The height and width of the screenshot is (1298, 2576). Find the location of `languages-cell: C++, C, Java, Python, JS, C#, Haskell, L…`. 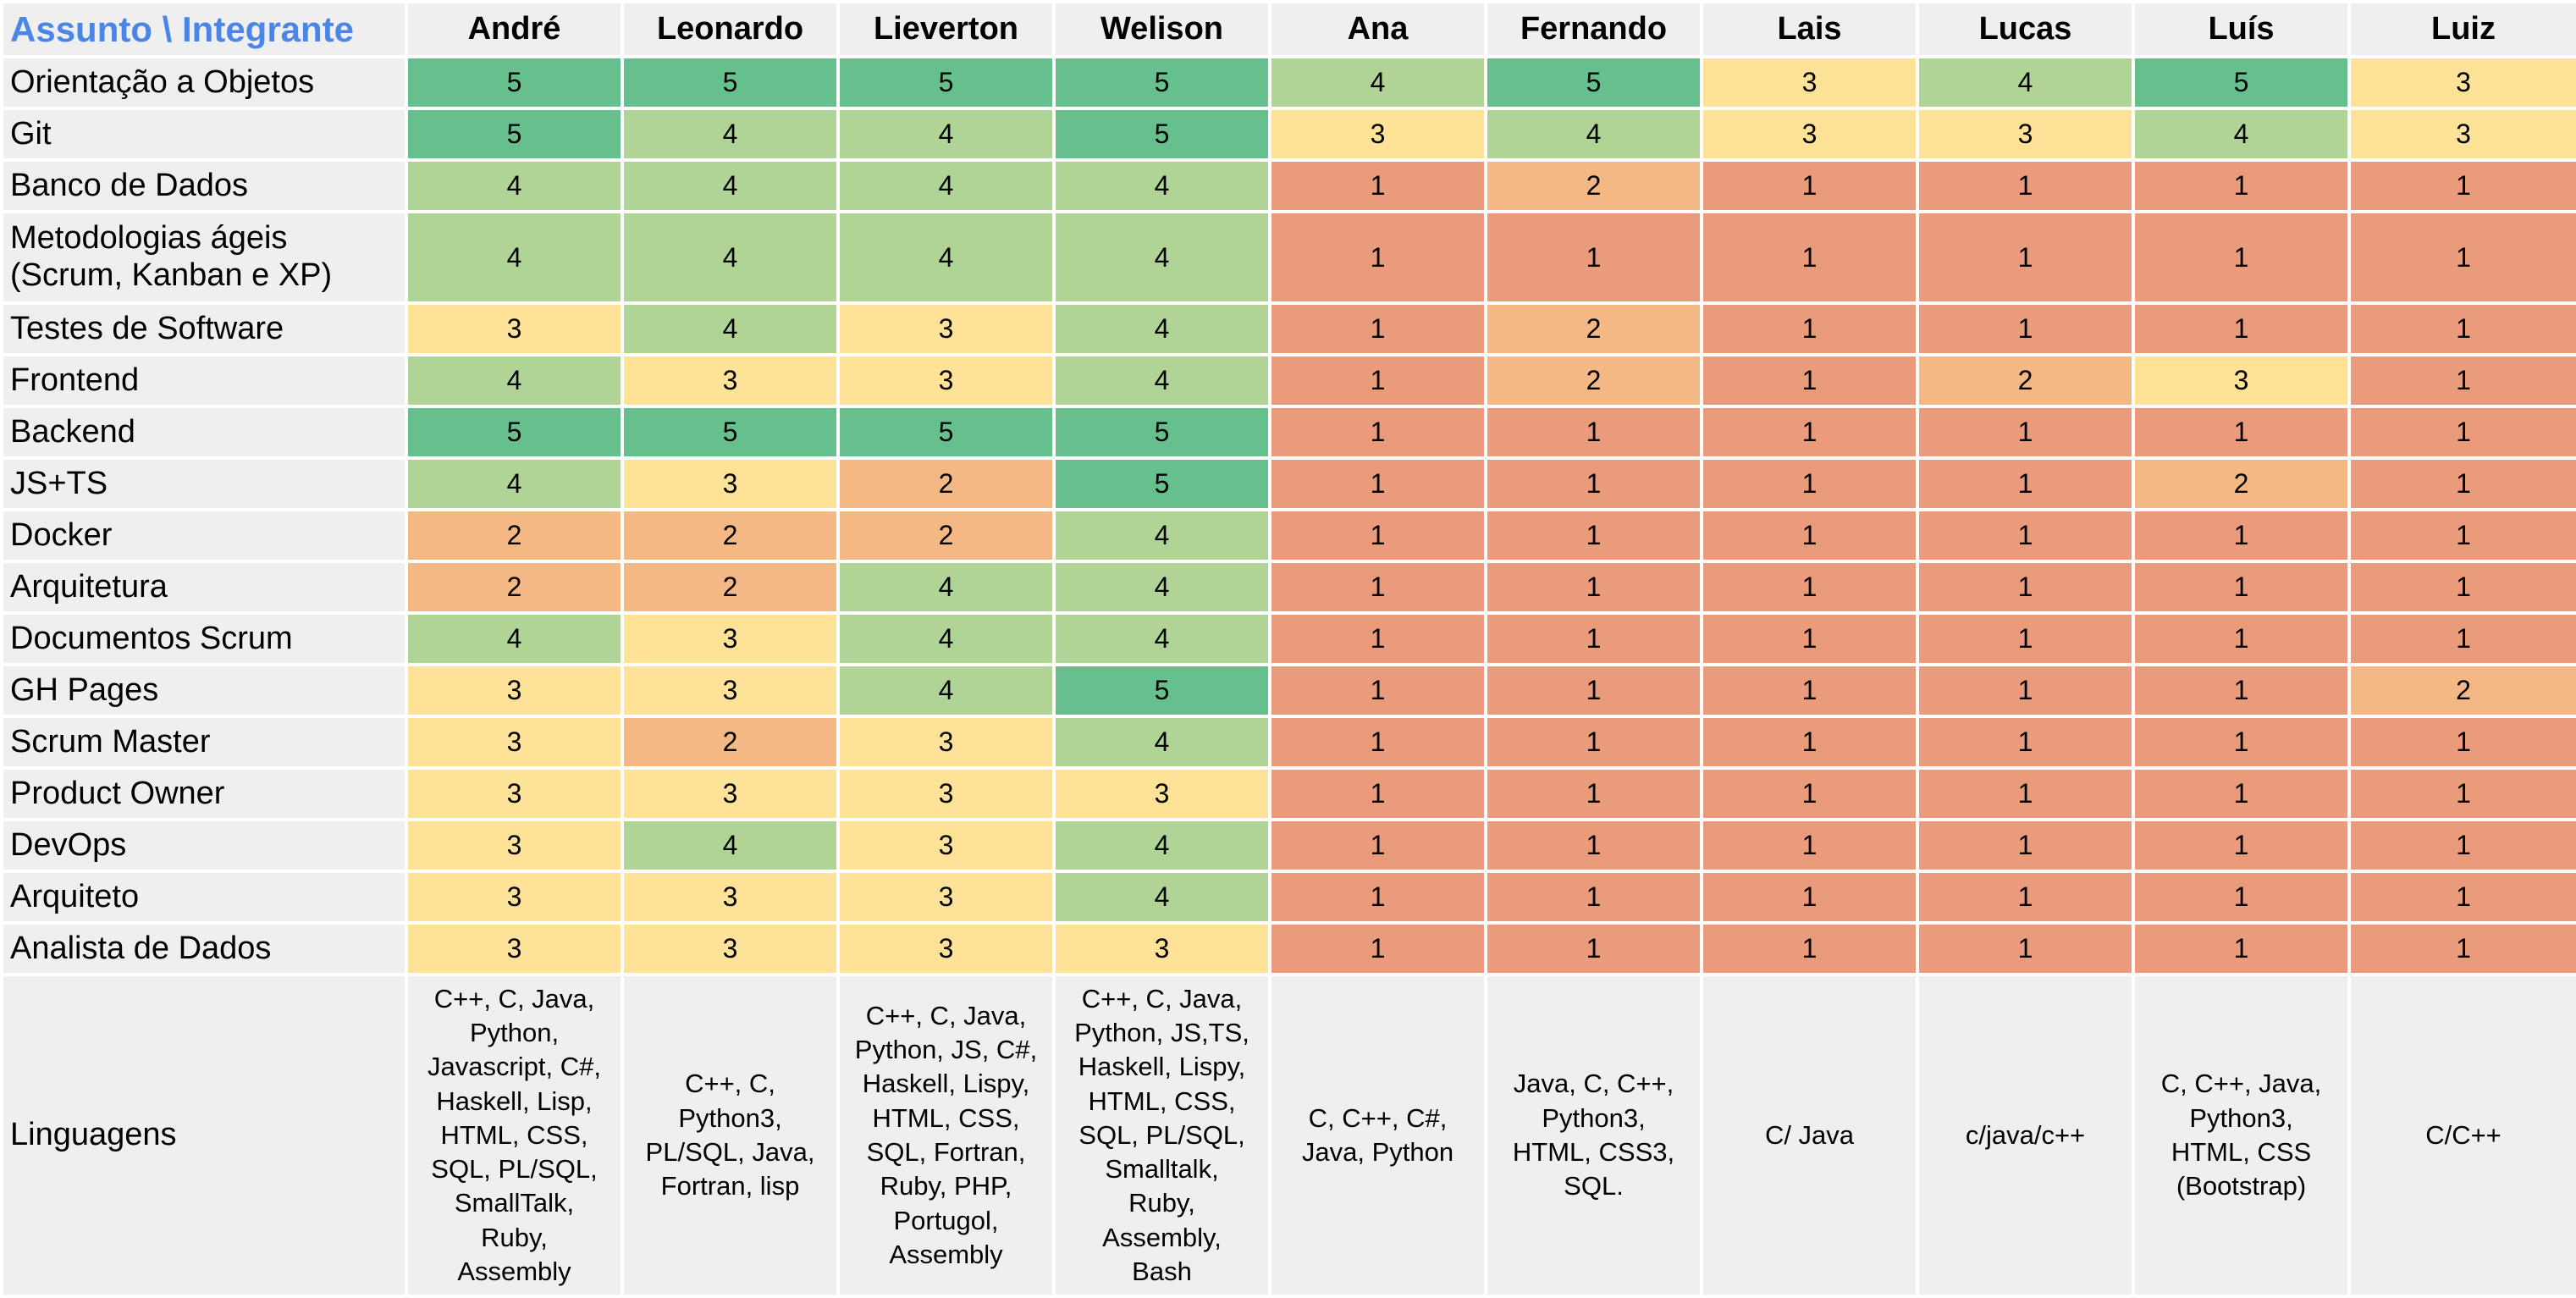

languages-cell: C++, C, Java, Python, JS, C#, Haskell, L… is located at coordinates (946, 1135).